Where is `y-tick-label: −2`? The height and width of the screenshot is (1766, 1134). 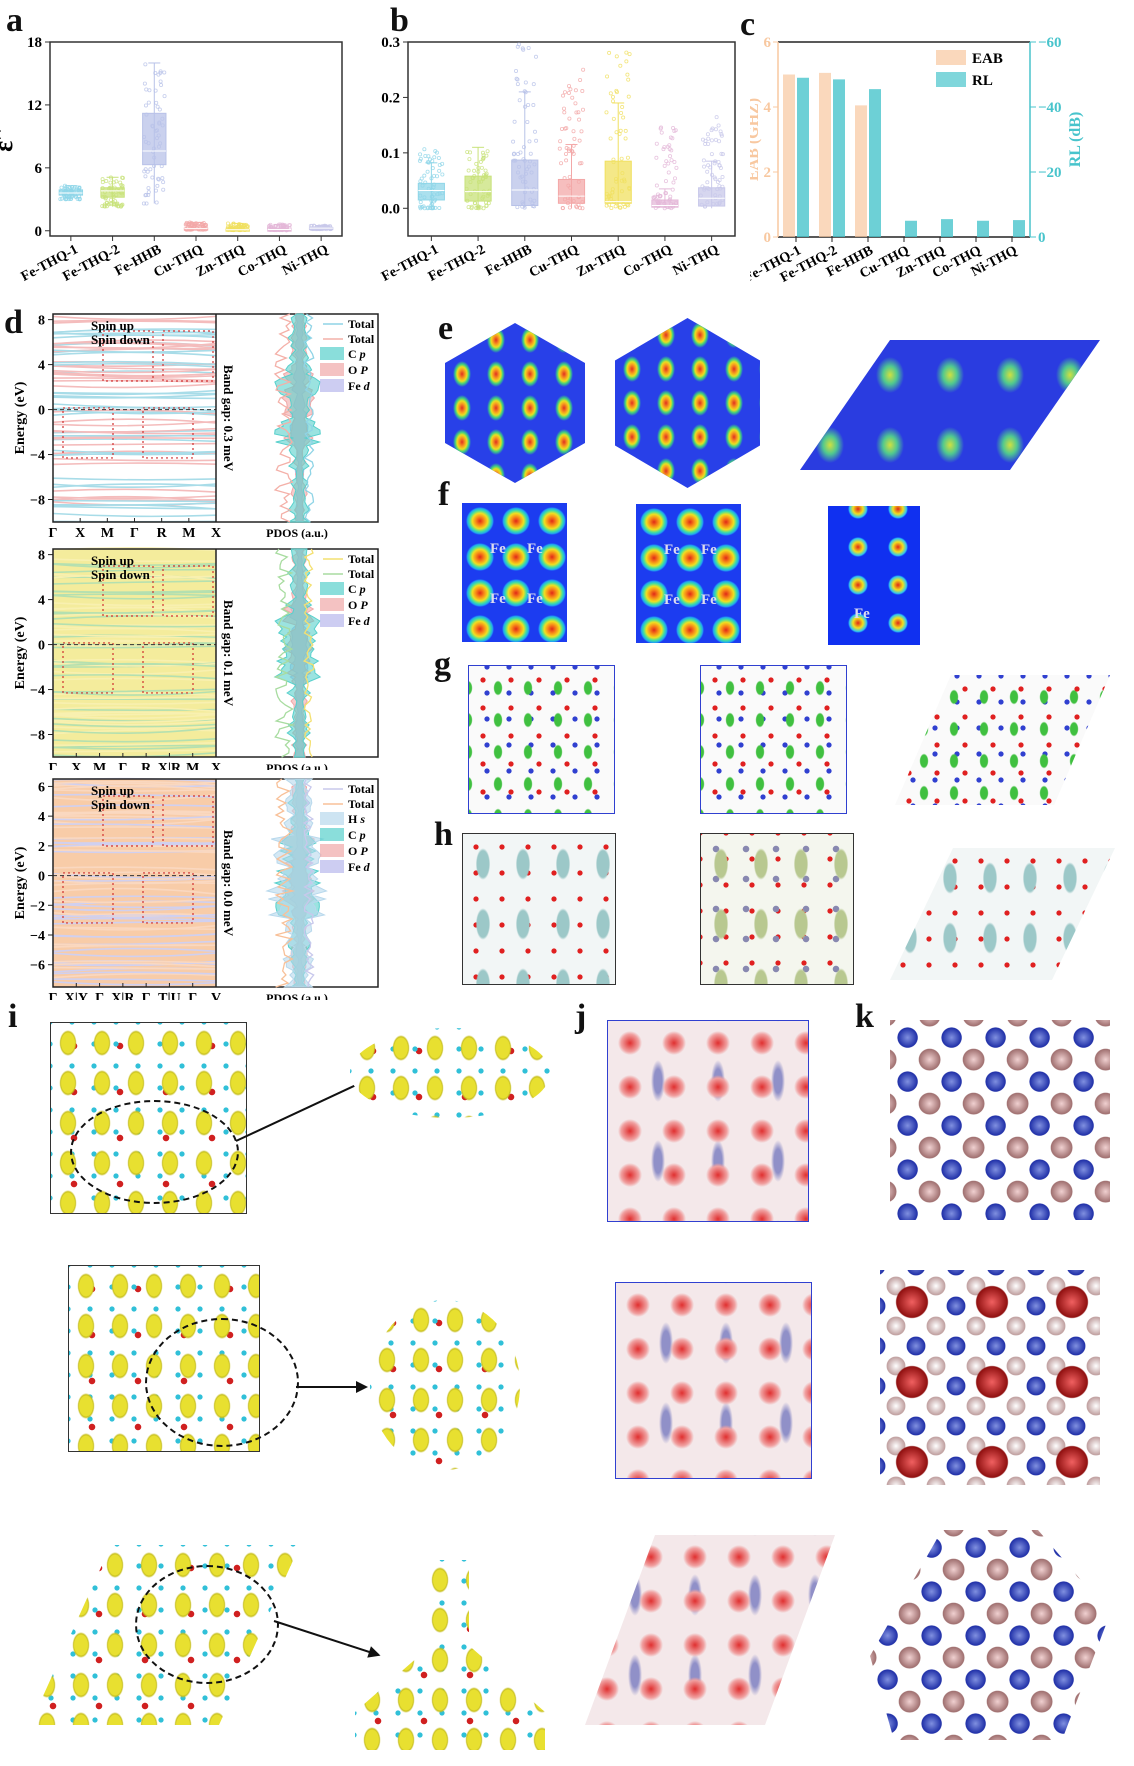 y-tick-label: −2 is located at coordinates (37, 906).